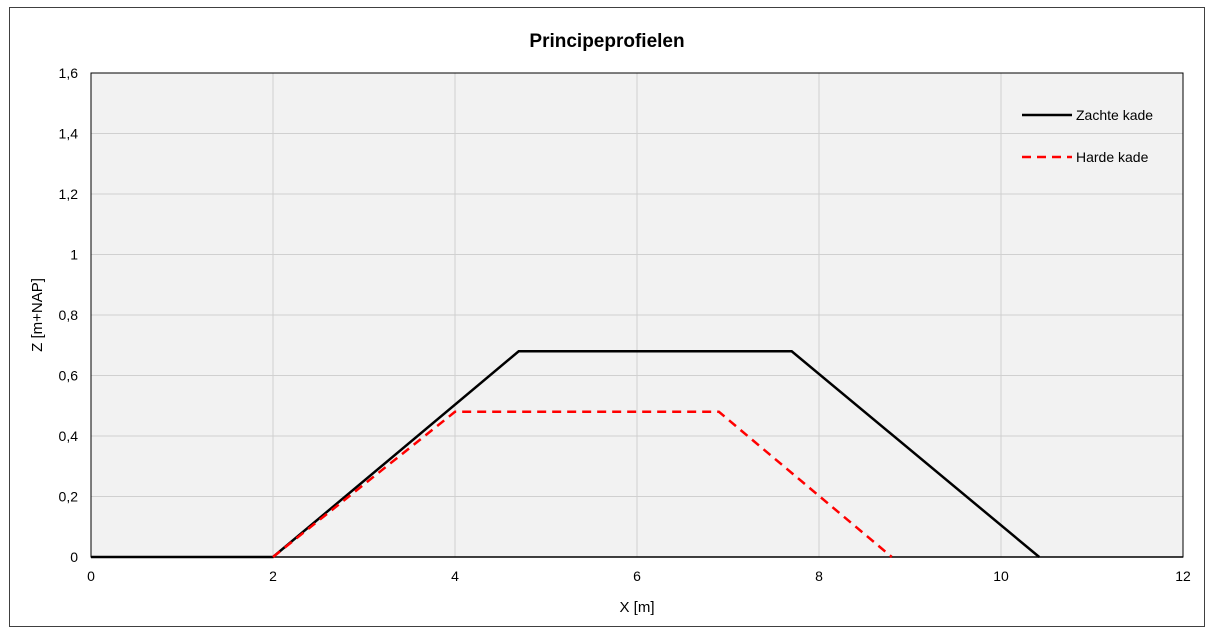  Describe the element at coordinates (69, 497) in the screenshot. I see `y-tick-label: 0,2` at that location.